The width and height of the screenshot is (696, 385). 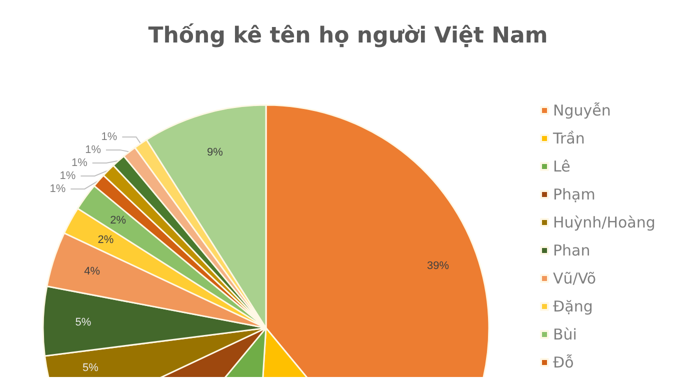 What do you see at coordinates (438, 266) in the screenshot?
I see `data-label: 39%` at bounding box center [438, 266].